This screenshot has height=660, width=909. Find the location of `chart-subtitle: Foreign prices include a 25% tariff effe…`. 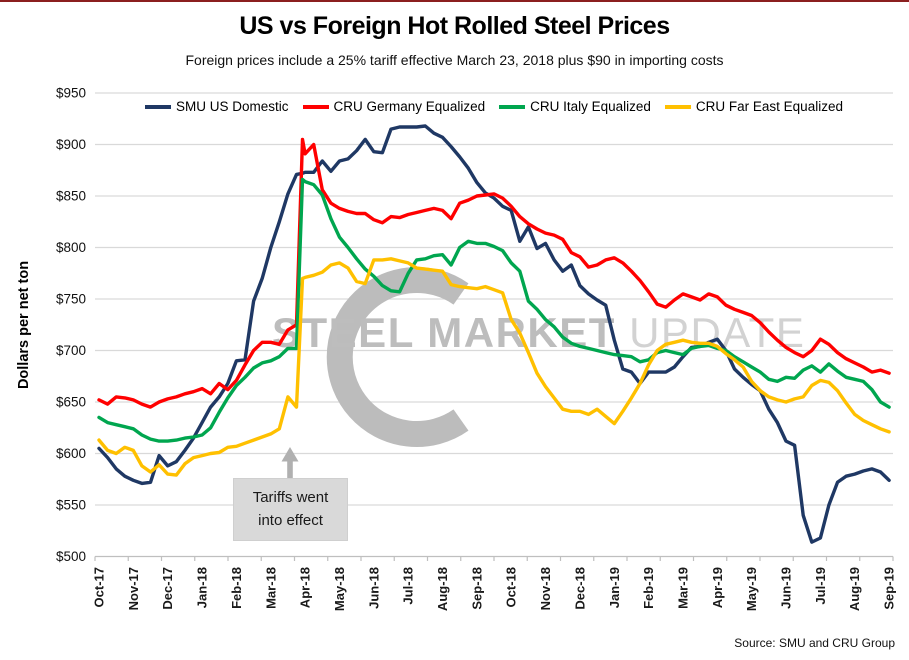

chart-subtitle: Foreign prices include a 25% tariff effe… is located at coordinates (454, 60).